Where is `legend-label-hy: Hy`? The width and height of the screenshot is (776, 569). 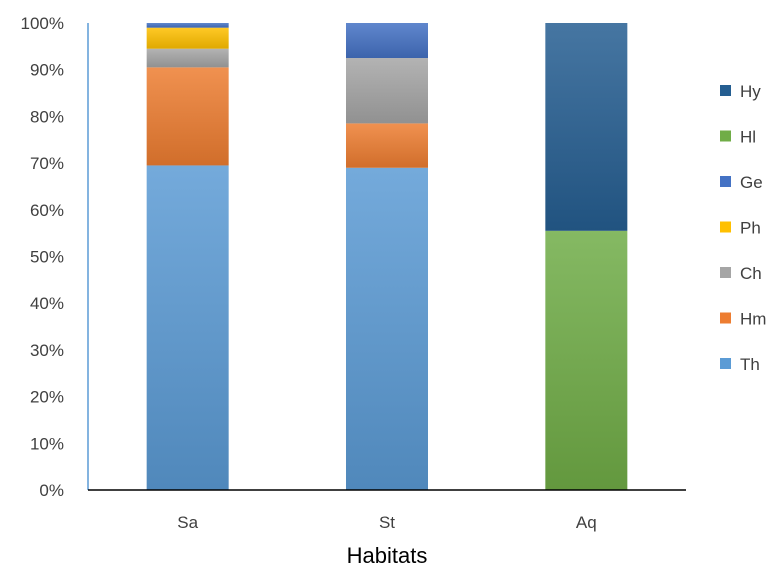 legend-label-hy: Hy is located at coordinates (750, 91).